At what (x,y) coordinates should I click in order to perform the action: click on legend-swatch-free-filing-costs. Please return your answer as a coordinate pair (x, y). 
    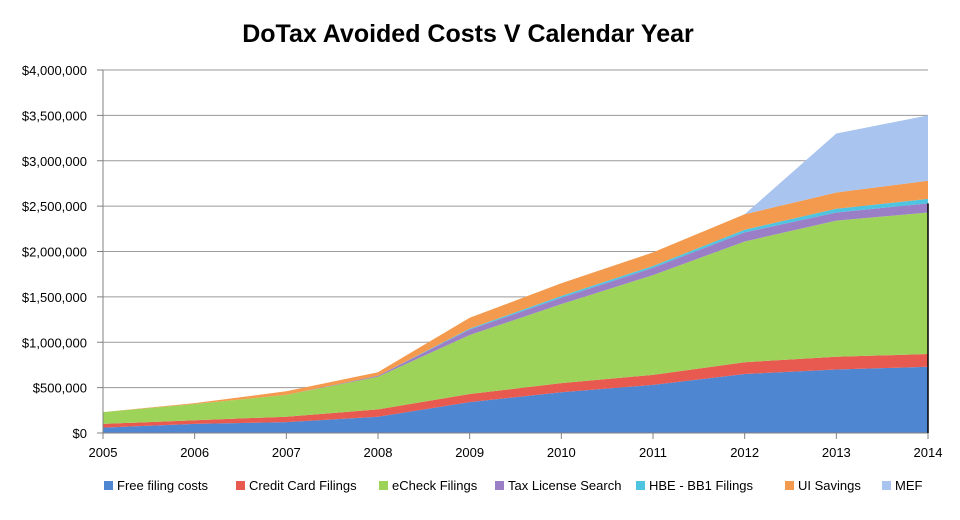
    Looking at the image, I should click on (108, 485).